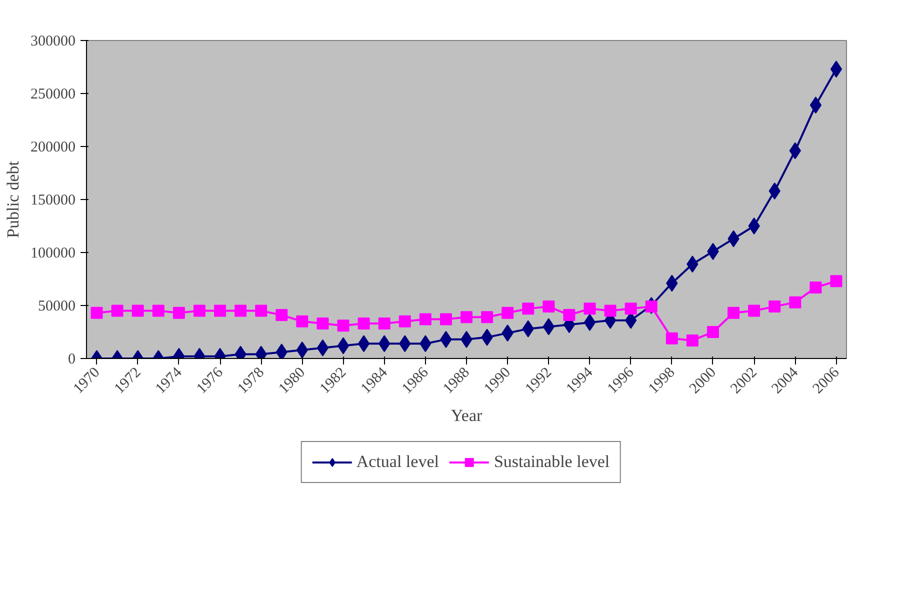 This screenshot has height=591, width=903. I want to click on legend-label: Sustainable level, so click(552, 462).